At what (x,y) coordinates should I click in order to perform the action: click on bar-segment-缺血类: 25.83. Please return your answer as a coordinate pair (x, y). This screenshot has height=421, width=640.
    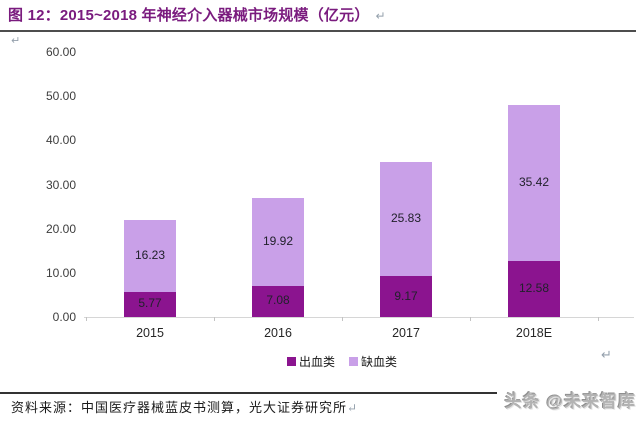
    Looking at the image, I should click on (406, 219).